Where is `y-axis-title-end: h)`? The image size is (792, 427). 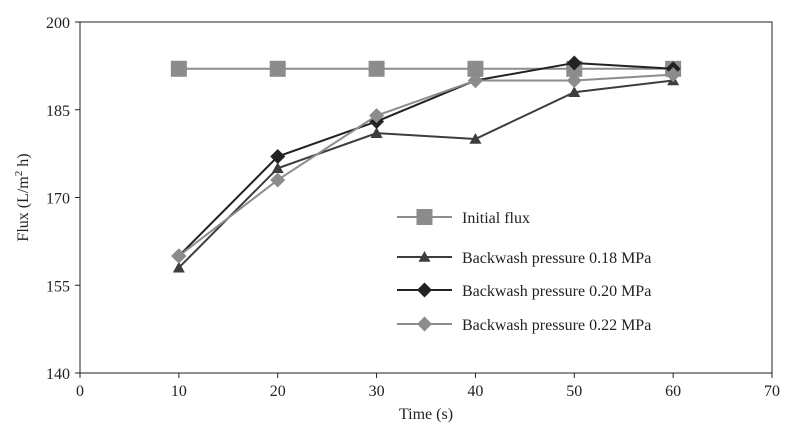 y-axis-title-end: h) is located at coordinates (23, 161).